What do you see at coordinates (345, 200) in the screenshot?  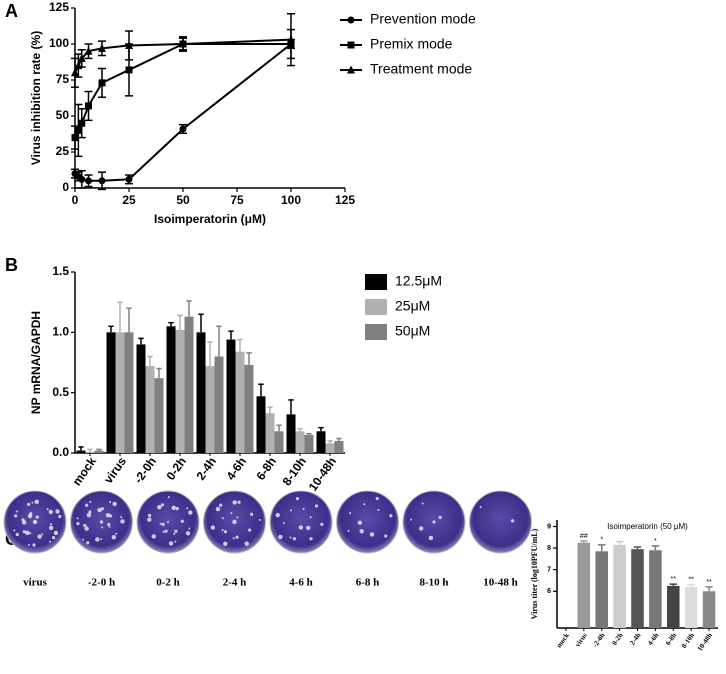 I see `x-tick-label: 125` at bounding box center [345, 200].